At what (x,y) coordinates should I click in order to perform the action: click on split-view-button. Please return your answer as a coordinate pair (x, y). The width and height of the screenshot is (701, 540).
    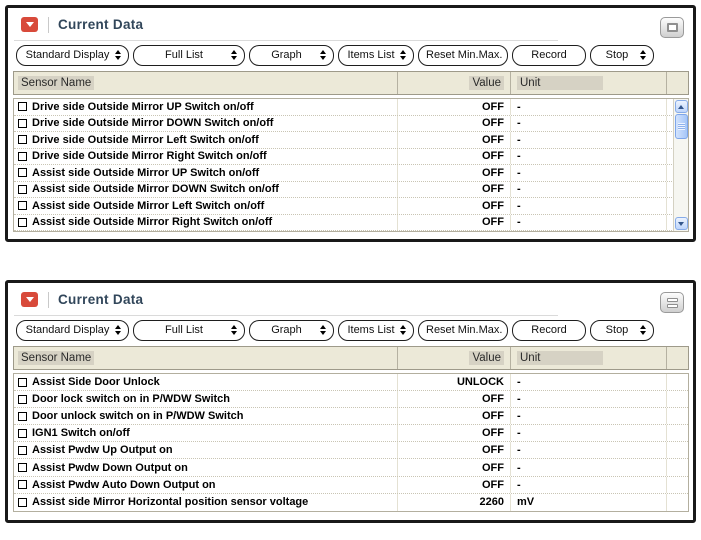
    Looking at the image, I should click on (672, 302).